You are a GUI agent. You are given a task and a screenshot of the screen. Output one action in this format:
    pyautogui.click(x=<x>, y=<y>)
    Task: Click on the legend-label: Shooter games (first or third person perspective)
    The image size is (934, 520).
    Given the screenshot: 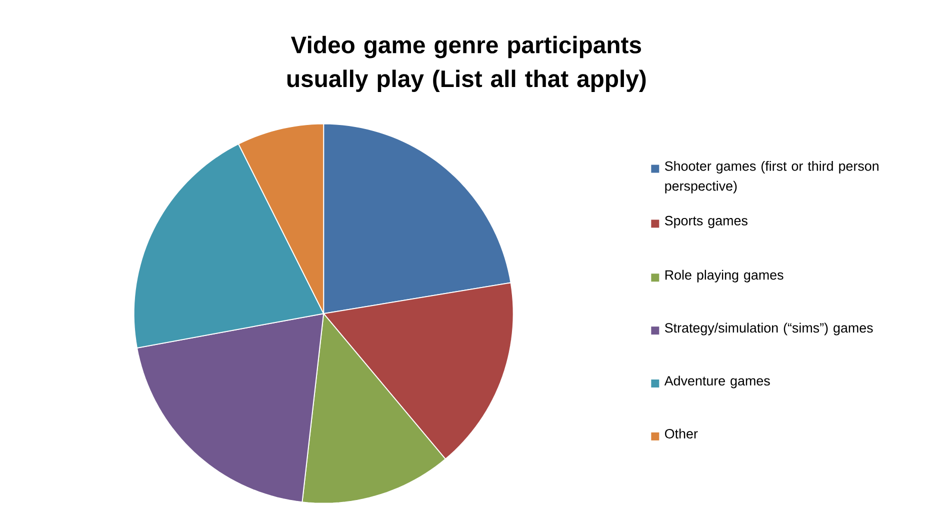 What is the action you would take?
    pyautogui.click(x=771, y=177)
    